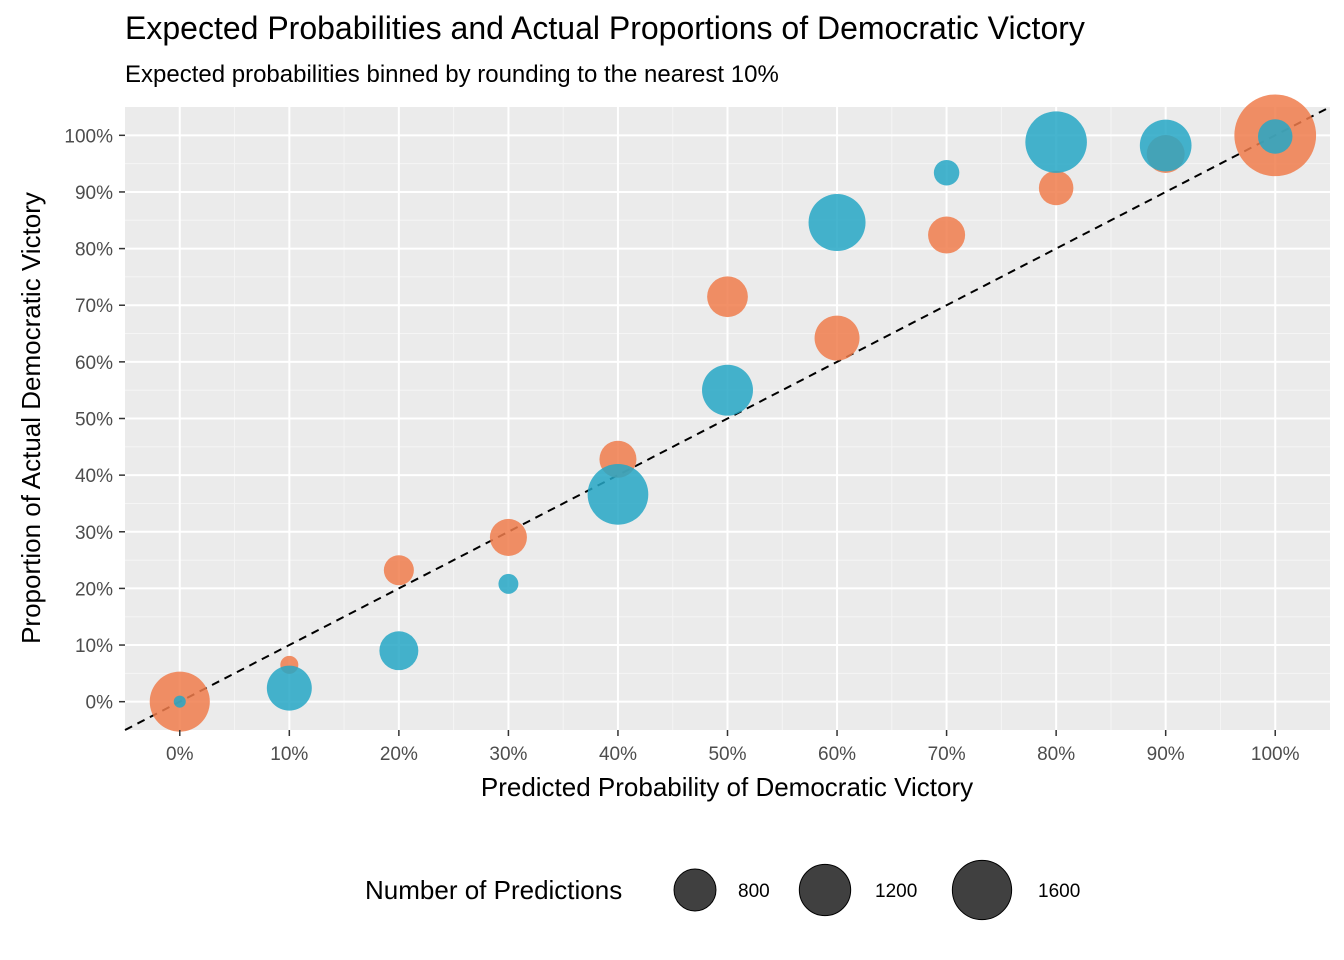 This screenshot has width=1344, height=960. I want to click on x-tick-label: 60%, so click(837, 754).